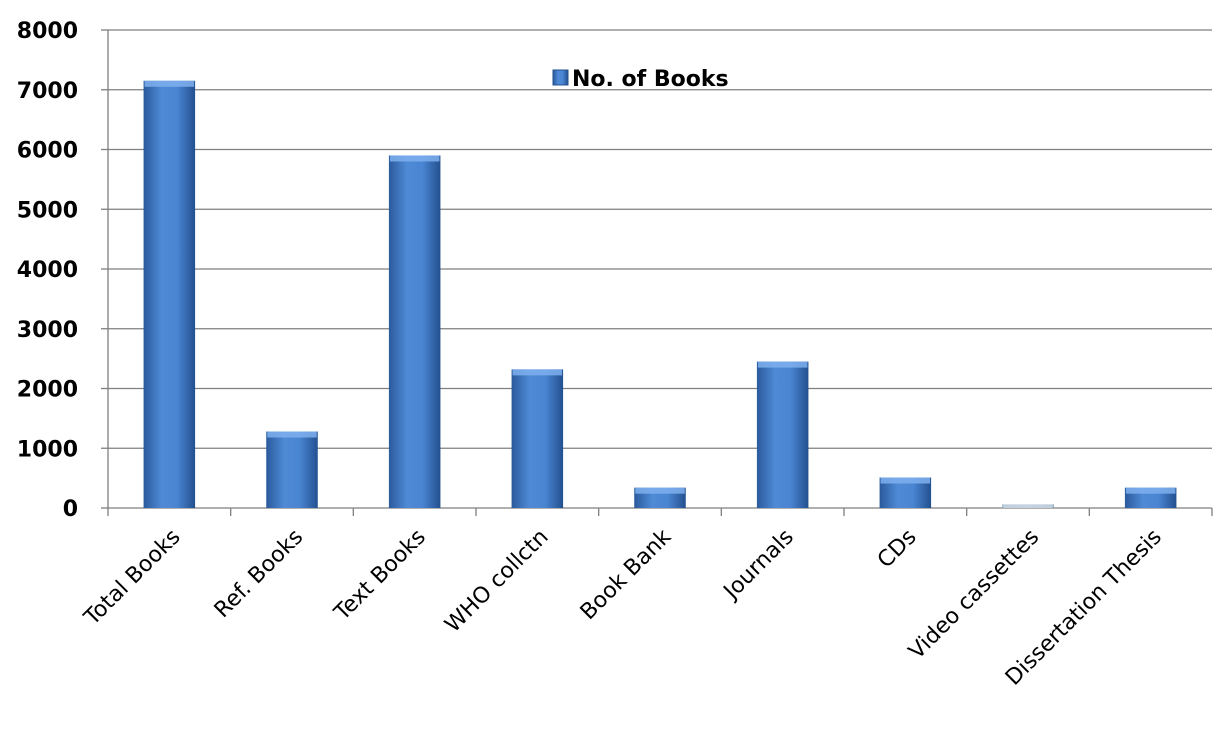 The height and width of the screenshot is (738, 1217). What do you see at coordinates (47, 210) in the screenshot?
I see `y-tick-label: 5000` at bounding box center [47, 210].